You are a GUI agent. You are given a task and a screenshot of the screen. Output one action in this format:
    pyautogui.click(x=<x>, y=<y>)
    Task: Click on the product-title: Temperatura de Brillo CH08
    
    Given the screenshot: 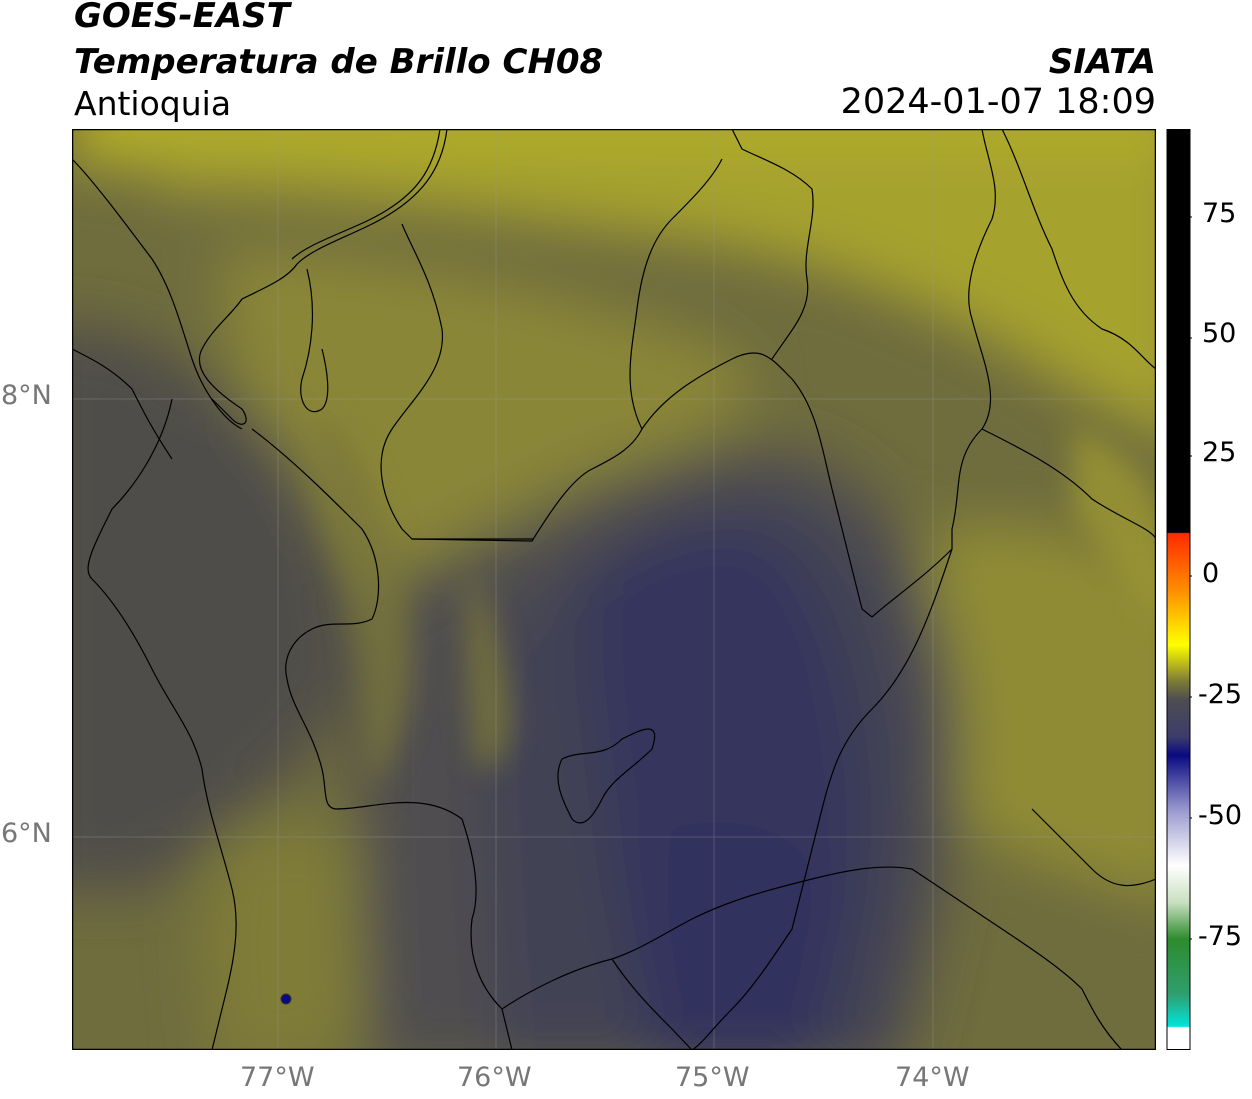 What is the action you would take?
    pyautogui.click(x=339, y=62)
    